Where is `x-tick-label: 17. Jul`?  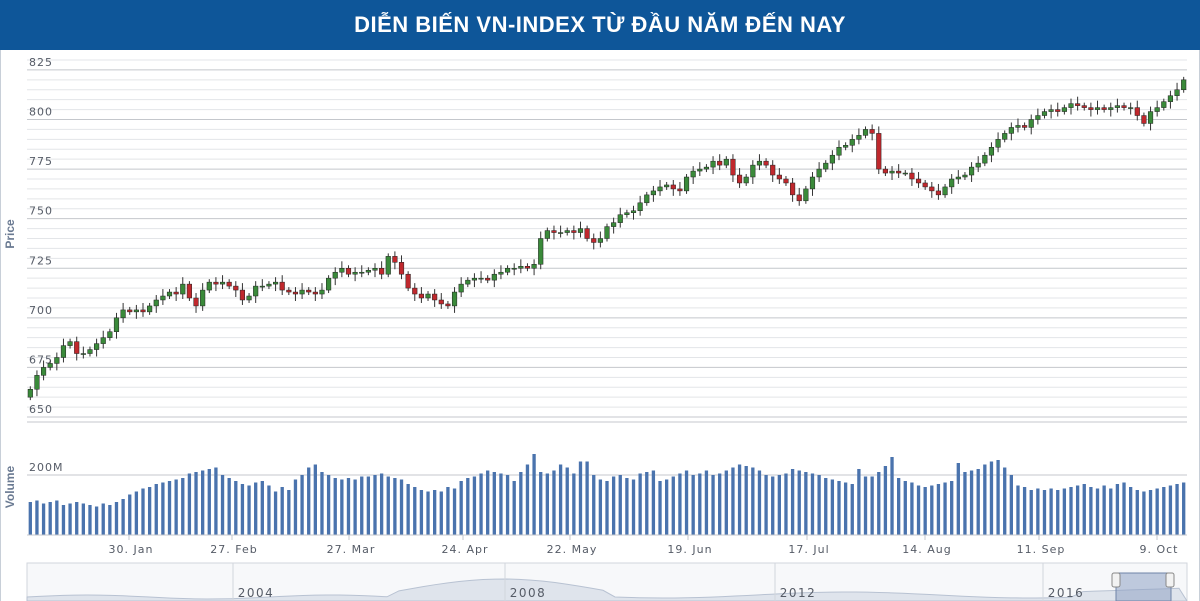
x-tick-label: 17. Jul is located at coordinates (808, 549).